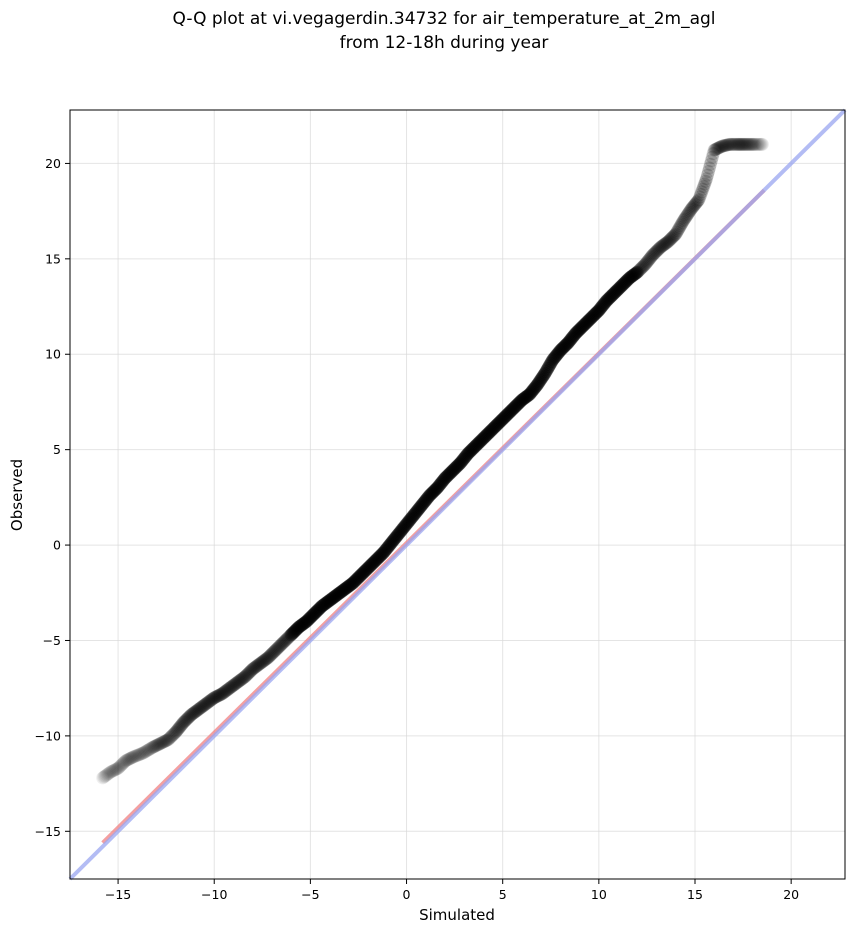 The image size is (854, 934). I want to click on y-tick-label: 10, so click(53, 354).